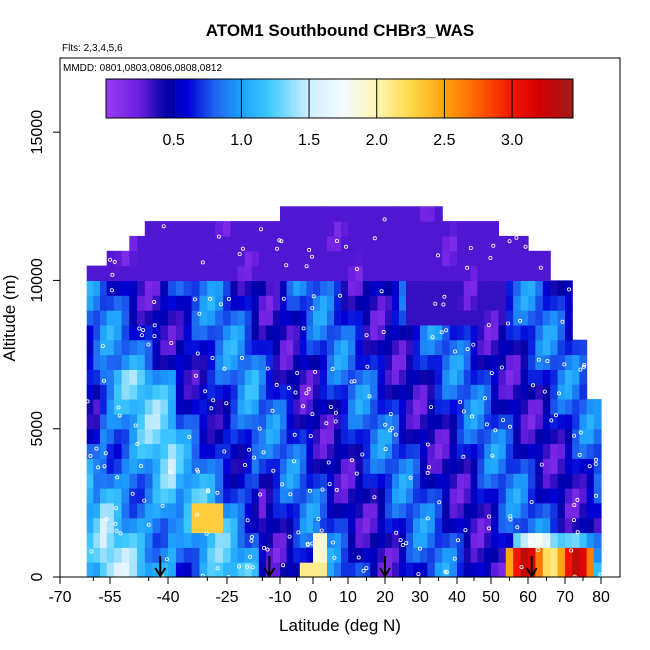 This screenshot has height=650, width=650. What do you see at coordinates (226, 597) in the screenshot?
I see `x-tick-label: -25` at bounding box center [226, 597].